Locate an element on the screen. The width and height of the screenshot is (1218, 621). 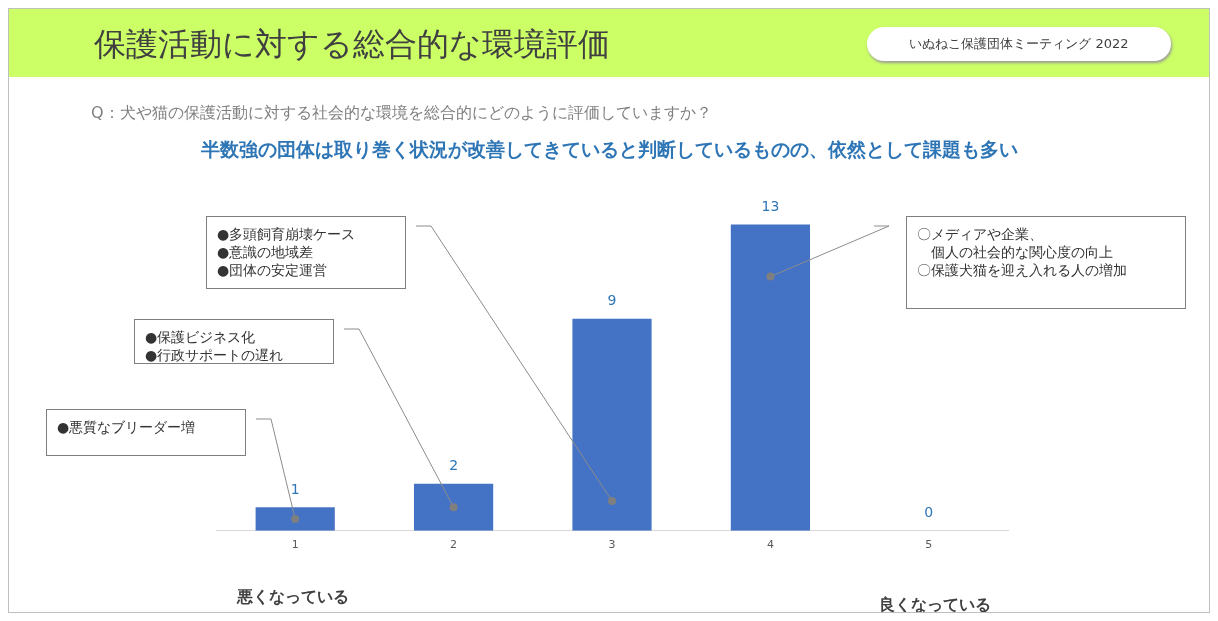
callout-box: ●保護ビジネス化 ●行政サポートの遅れ is located at coordinates (234, 341).